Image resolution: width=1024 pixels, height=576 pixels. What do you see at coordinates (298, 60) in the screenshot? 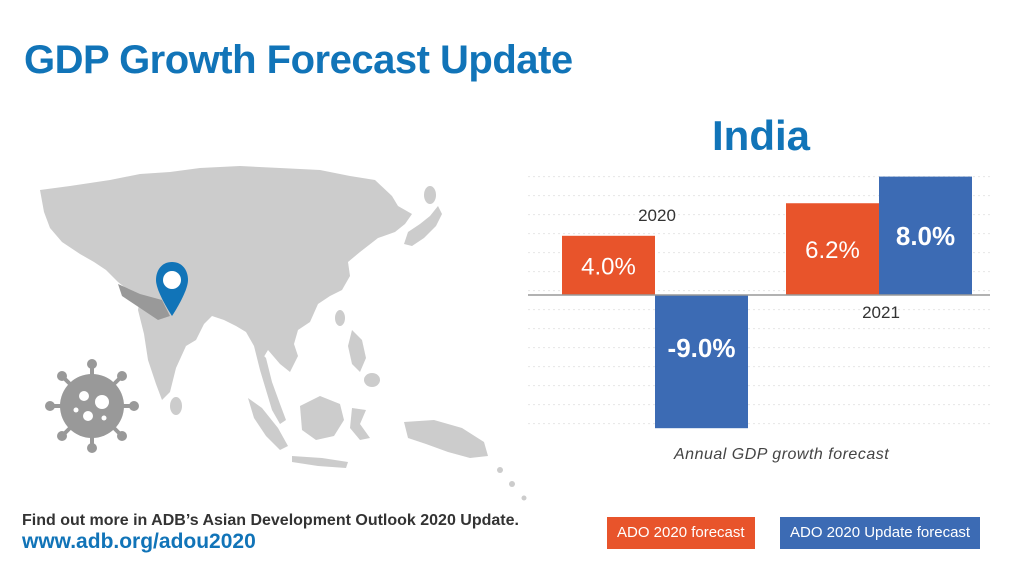
I see `page-title: GDP Growth Forecast Update` at bounding box center [298, 60].